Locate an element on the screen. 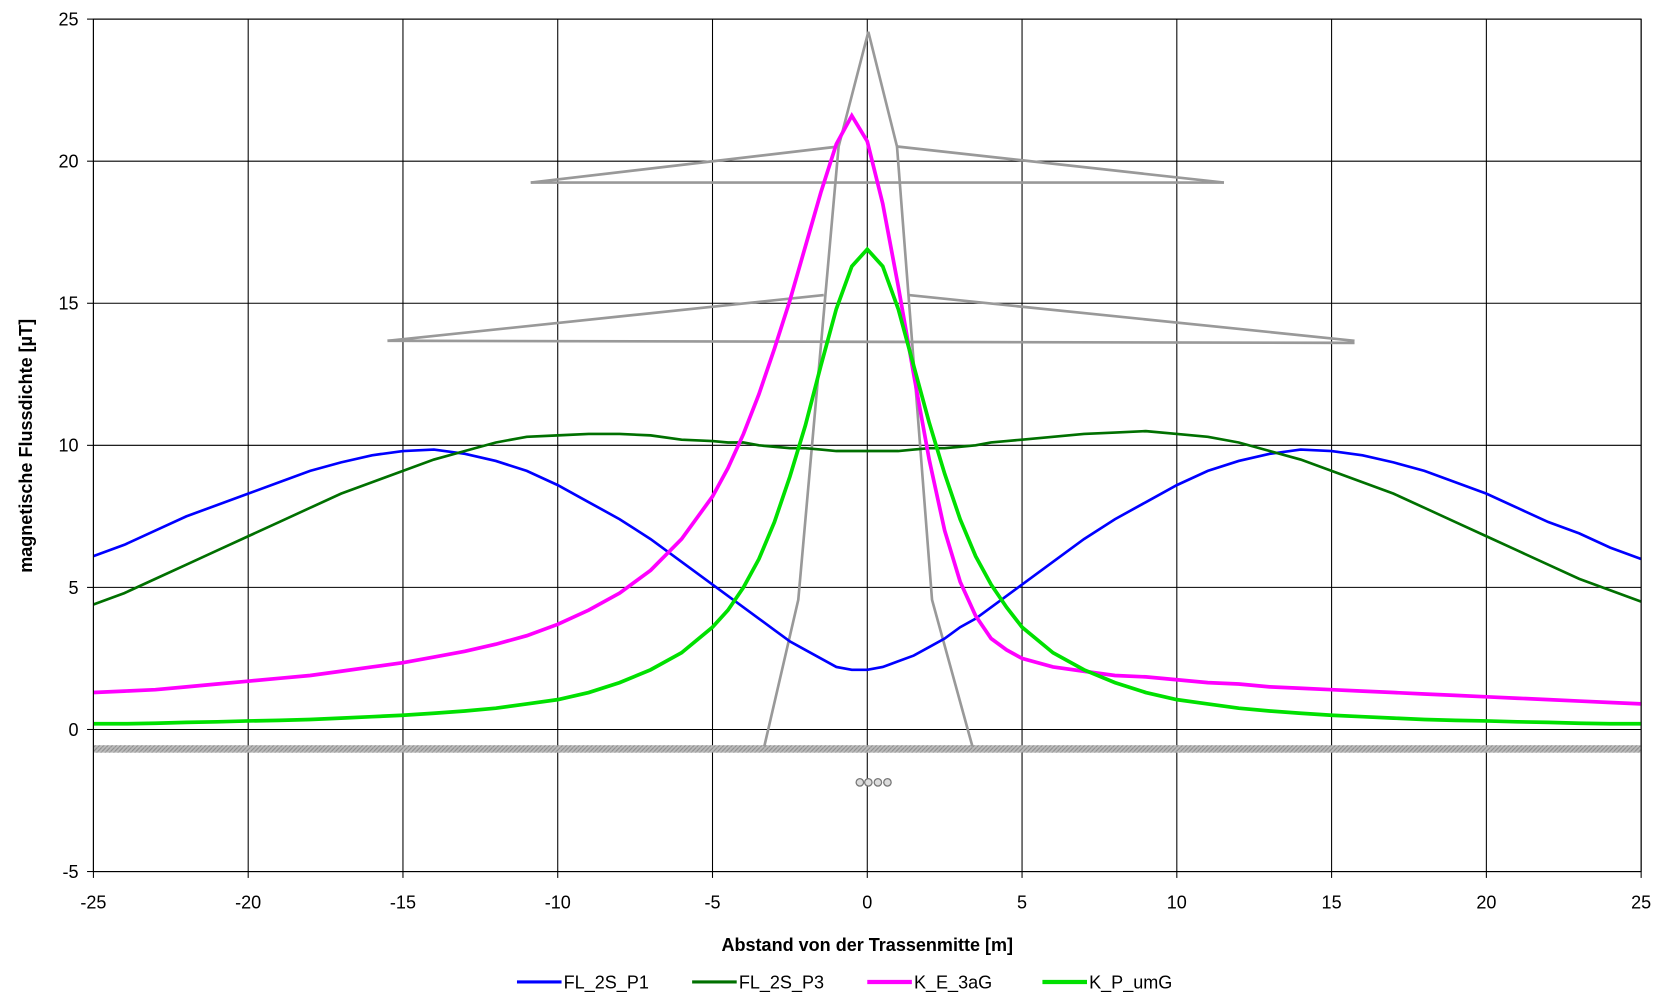 The width and height of the screenshot is (1656, 1000). y-tick-label: 0 is located at coordinates (74, 730).